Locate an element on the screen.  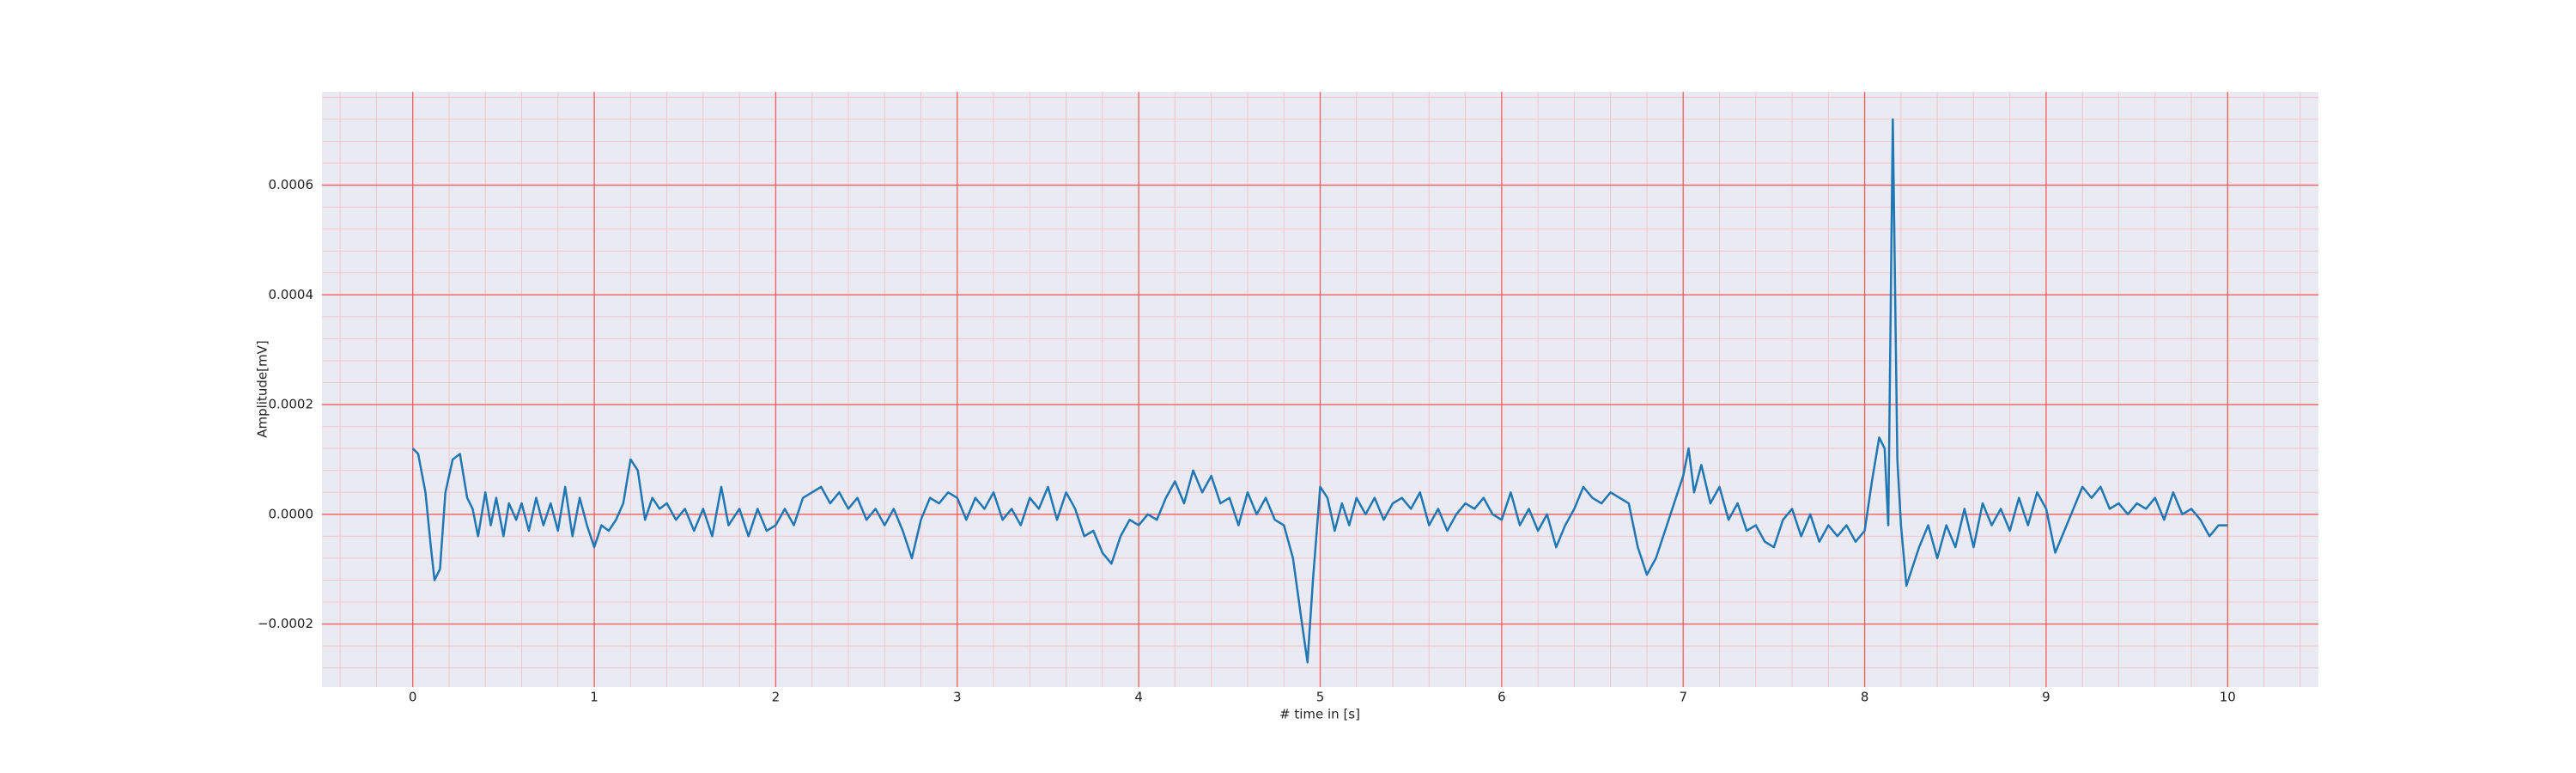
x-tick-label: 5 is located at coordinates (1320, 697).